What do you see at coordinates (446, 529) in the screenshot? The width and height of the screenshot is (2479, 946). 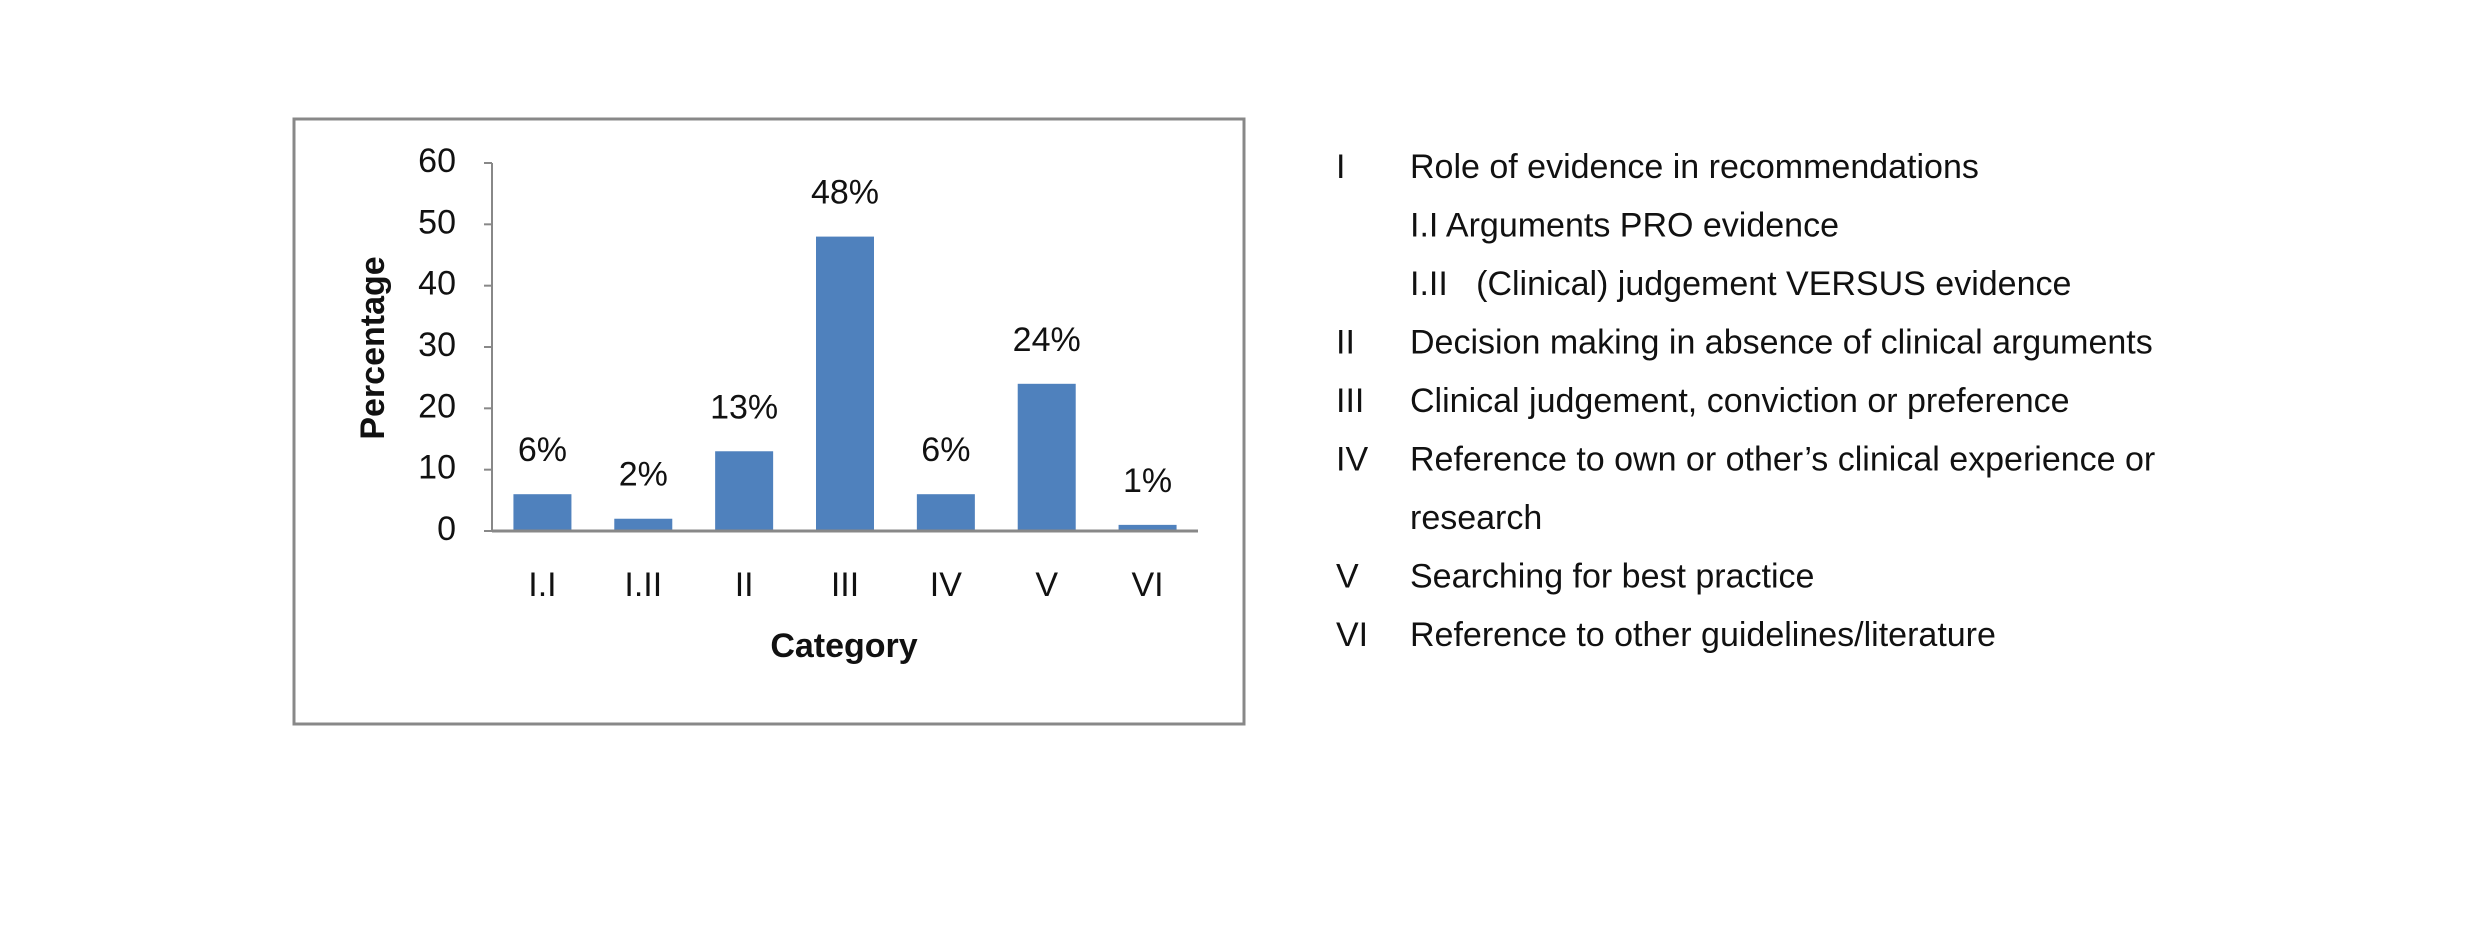 I see `y-tick-label: 0` at bounding box center [446, 529].